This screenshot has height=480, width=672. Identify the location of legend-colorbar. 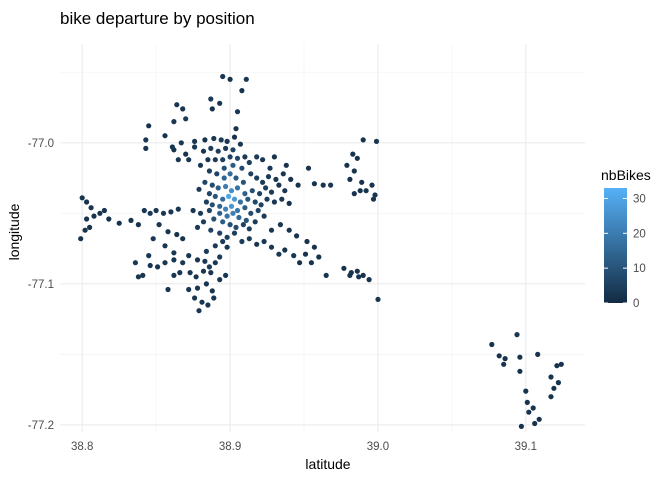
(615, 245).